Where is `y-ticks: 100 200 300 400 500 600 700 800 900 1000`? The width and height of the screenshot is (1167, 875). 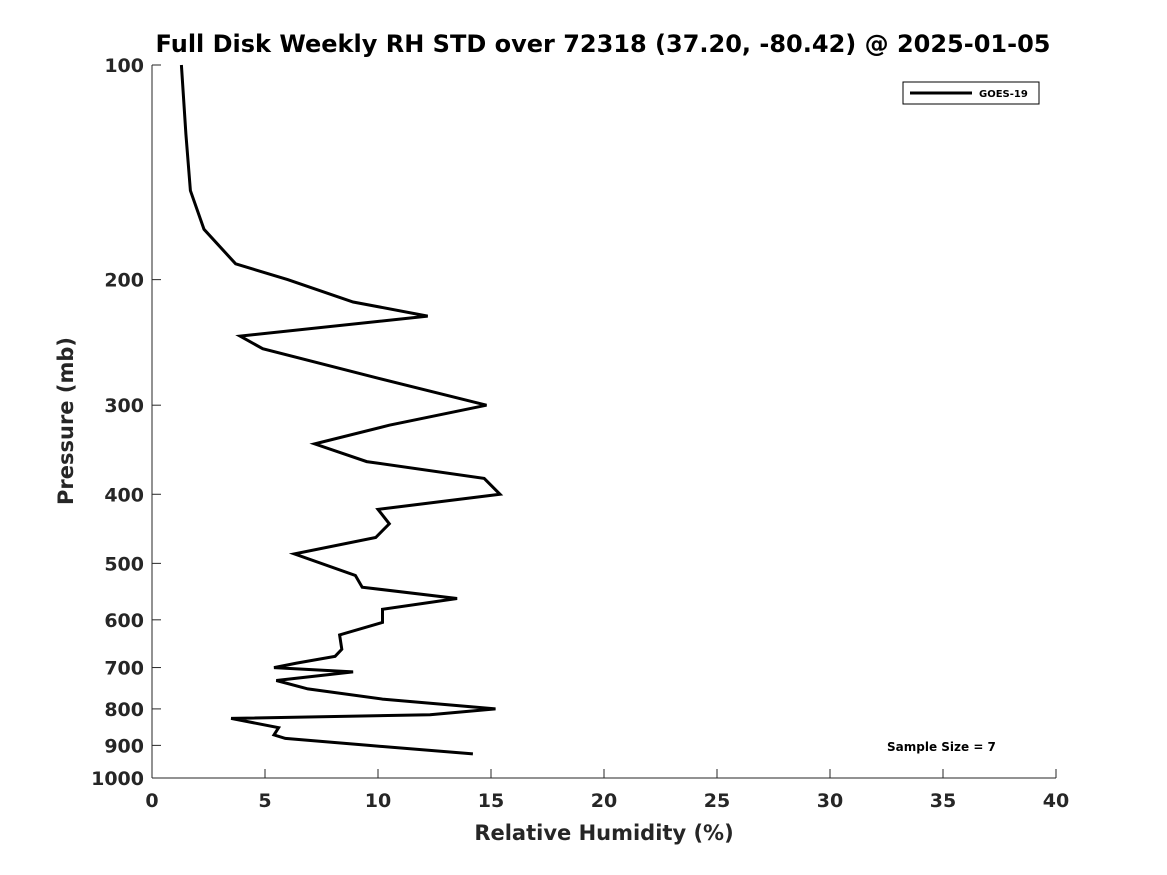
y-ticks: 100 200 300 400 500 600 700 800 900 1000 is located at coordinates (126, 422).